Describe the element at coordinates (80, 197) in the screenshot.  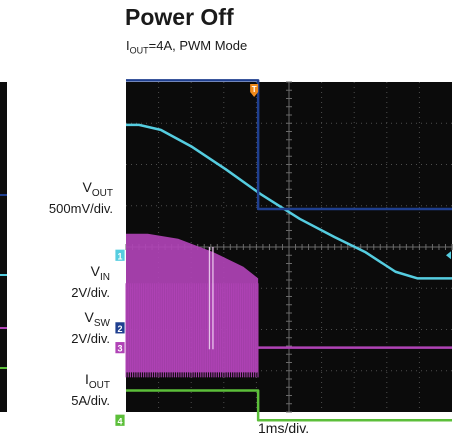
I see `label-vout: VOUT 500mV/div.` at that location.